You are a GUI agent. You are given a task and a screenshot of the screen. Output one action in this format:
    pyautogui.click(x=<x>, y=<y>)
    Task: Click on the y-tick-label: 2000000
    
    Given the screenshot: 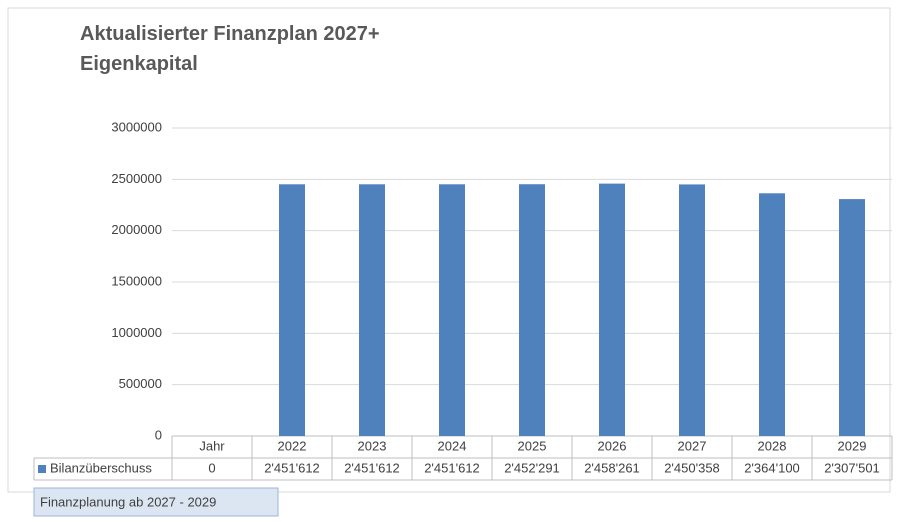 What is the action you would take?
    pyautogui.click(x=136, y=229)
    